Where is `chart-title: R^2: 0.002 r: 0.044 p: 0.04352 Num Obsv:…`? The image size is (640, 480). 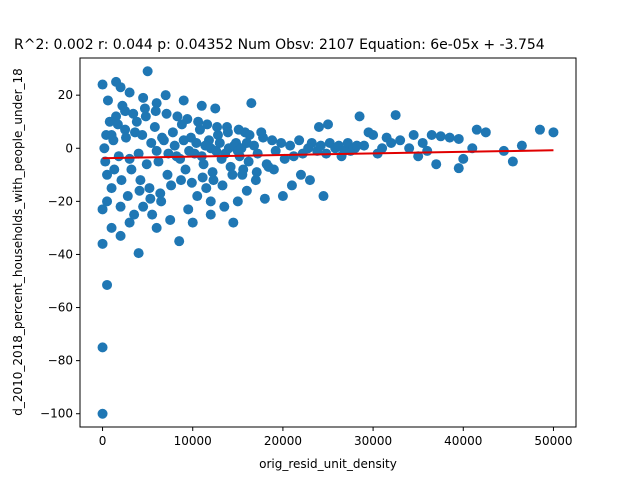 chart-title: R^2: 0.002 r: 0.044 p: 0.04352 Num Obsv:… is located at coordinates (279, 45).